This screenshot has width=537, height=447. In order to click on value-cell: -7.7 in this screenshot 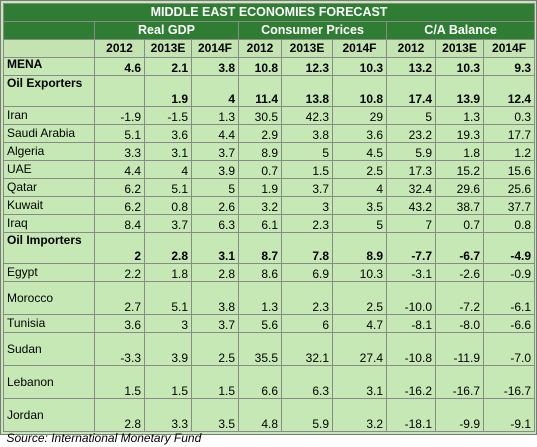, I will do `click(411, 248)`.